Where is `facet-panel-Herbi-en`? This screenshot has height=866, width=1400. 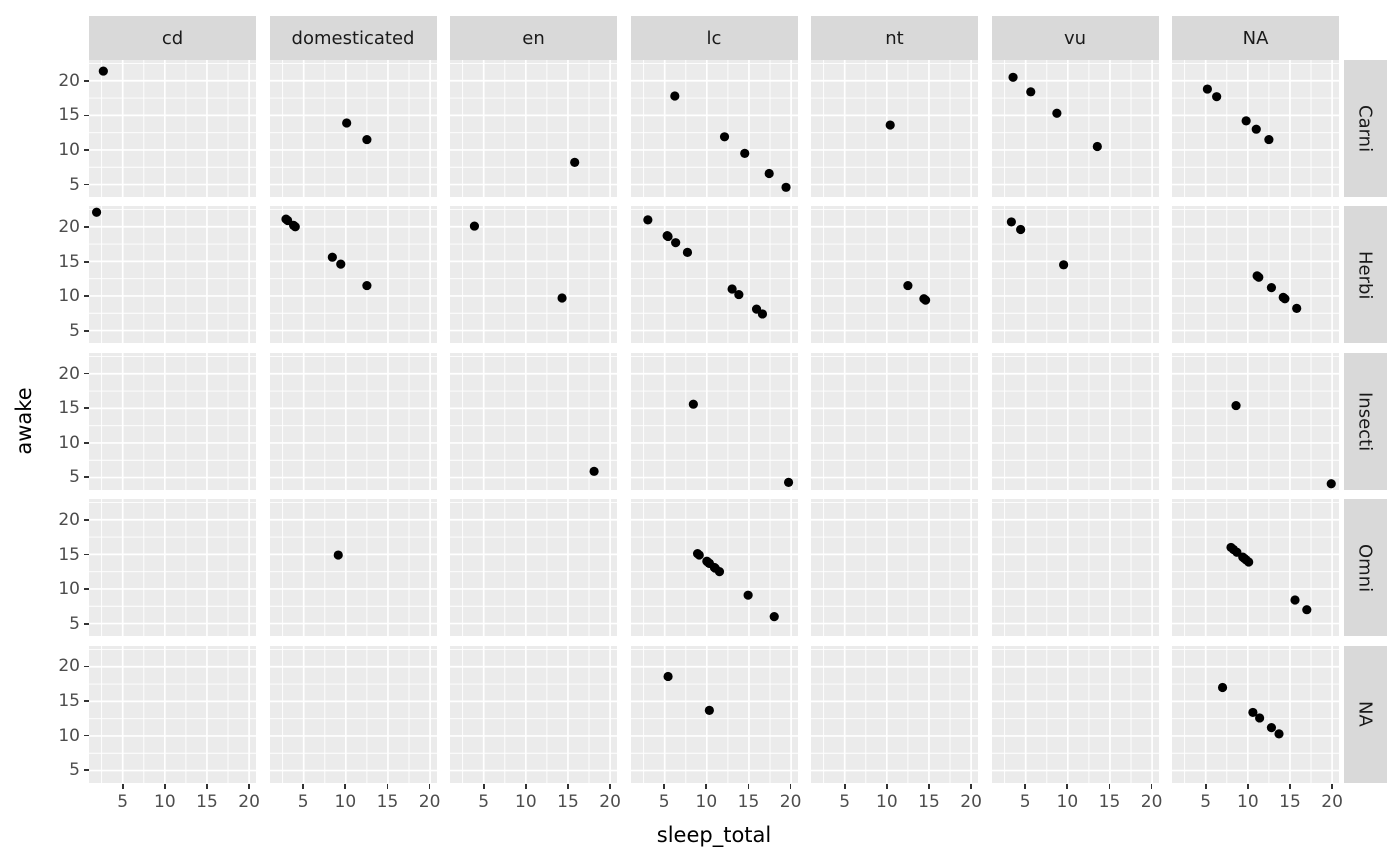 facet-panel-Herbi-en is located at coordinates (533, 275).